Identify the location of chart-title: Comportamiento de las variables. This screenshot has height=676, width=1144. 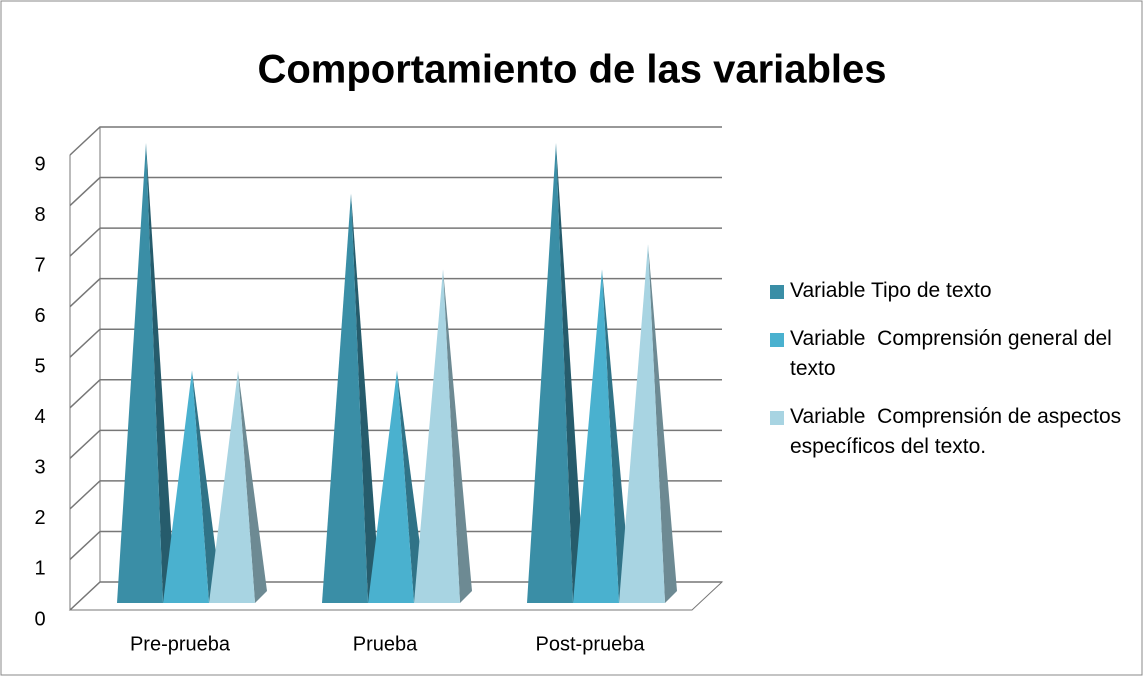
(571, 70).